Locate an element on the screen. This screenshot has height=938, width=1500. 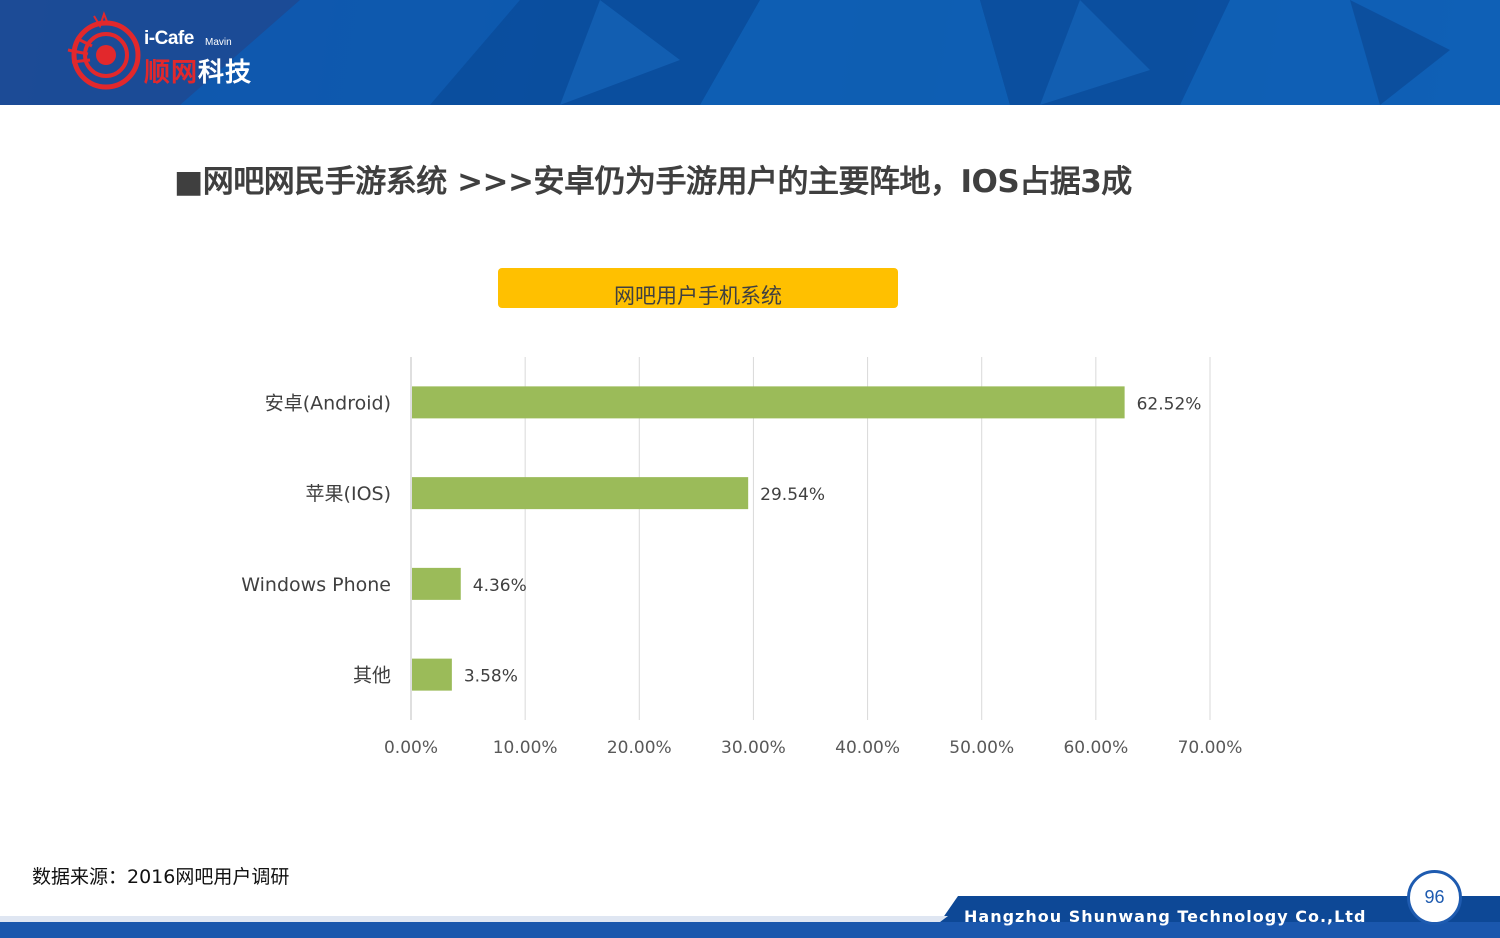
x-tick-label: 0.00% is located at coordinates (411, 748).